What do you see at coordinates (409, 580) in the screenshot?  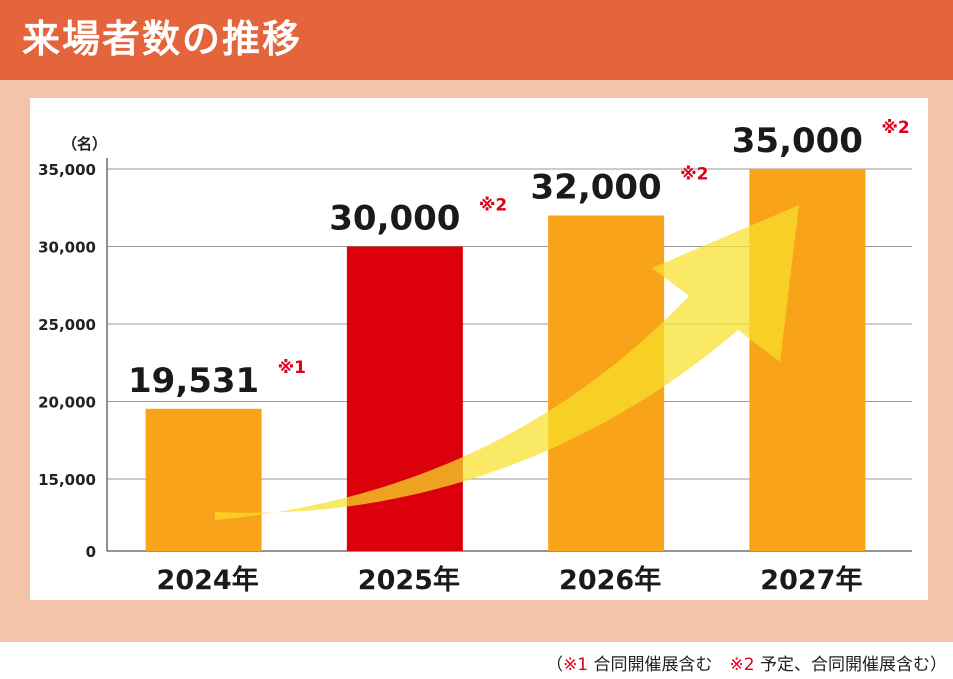 I see `category-label: 2025年` at bounding box center [409, 580].